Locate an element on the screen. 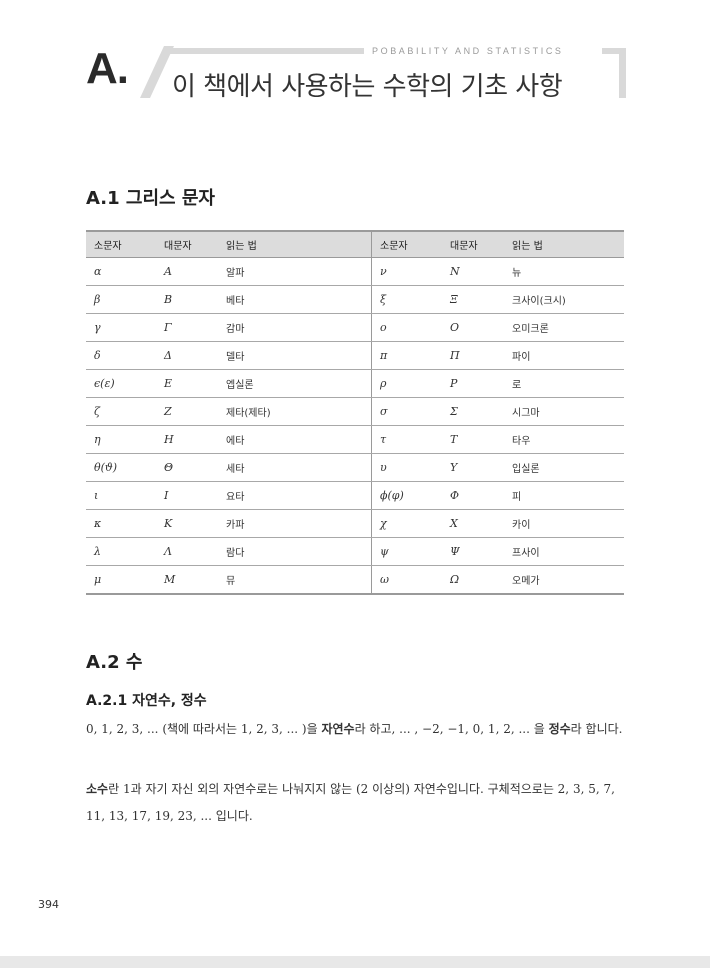 The image size is (710, 968). table-row: ι I 요타 ϕ(φ) Φ 피 is located at coordinates (355, 495).